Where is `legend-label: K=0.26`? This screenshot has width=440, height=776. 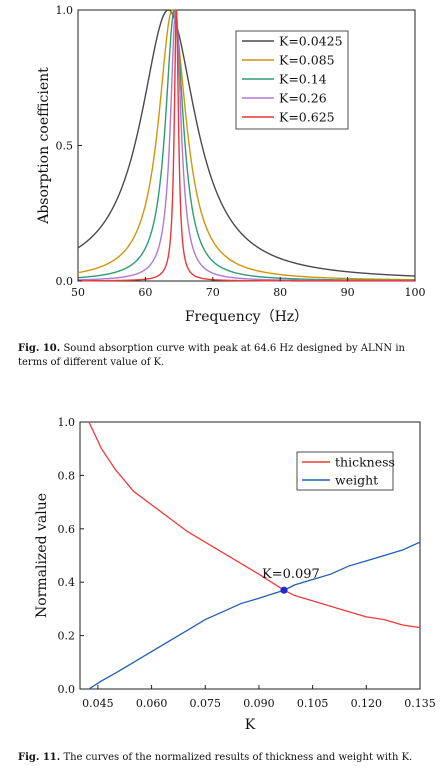 legend-label: K=0.26 is located at coordinates (303, 98).